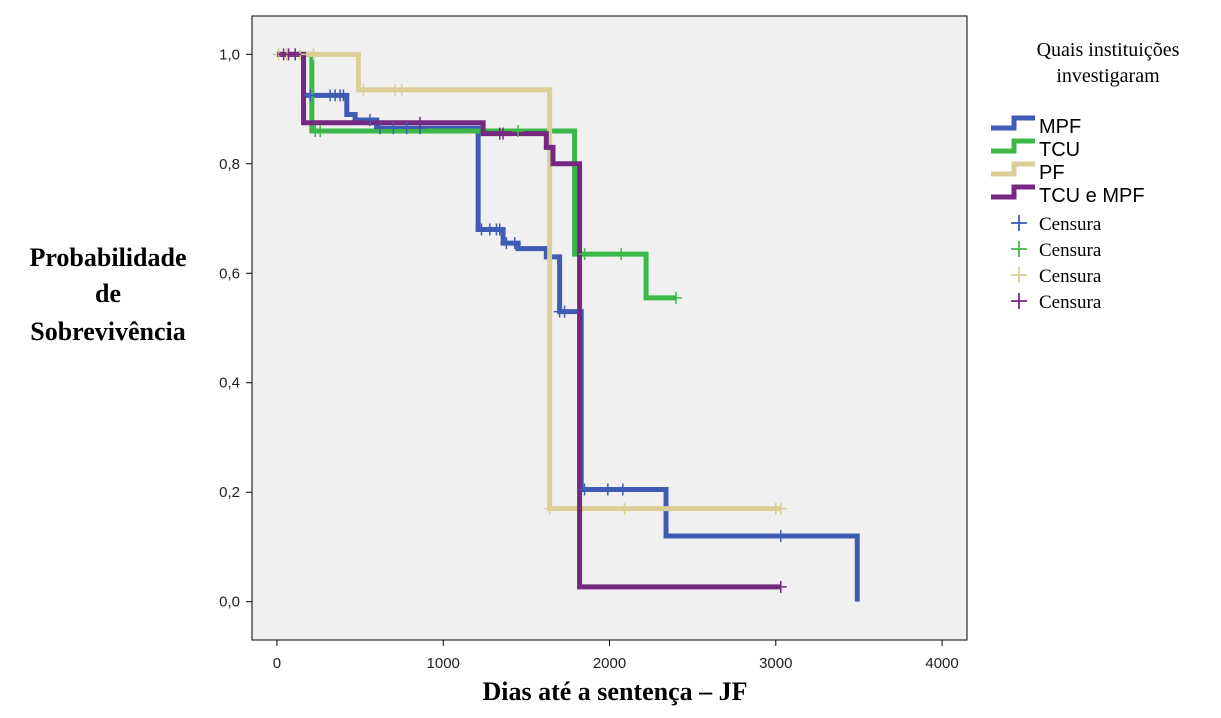  What do you see at coordinates (1052, 173) in the screenshot?
I see `legend-label-3: PF` at bounding box center [1052, 173].